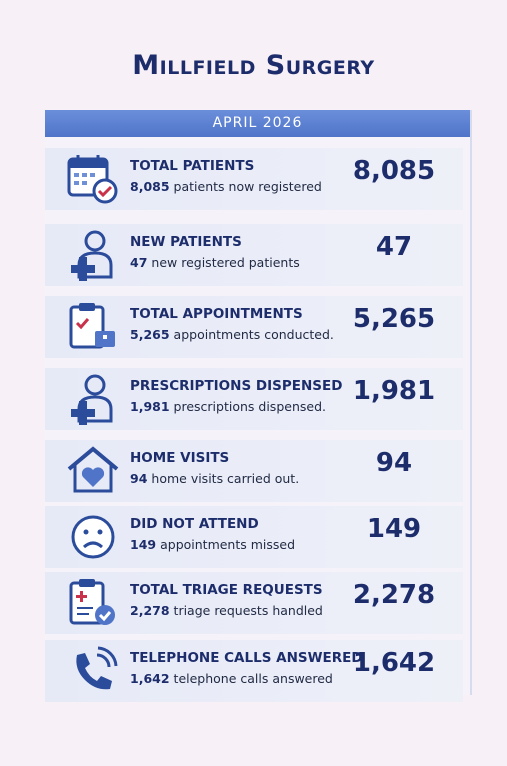 The width and height of the screenshot is (507, 766). I want to click on stat-description-text: new registered patients, so click(225, 262).